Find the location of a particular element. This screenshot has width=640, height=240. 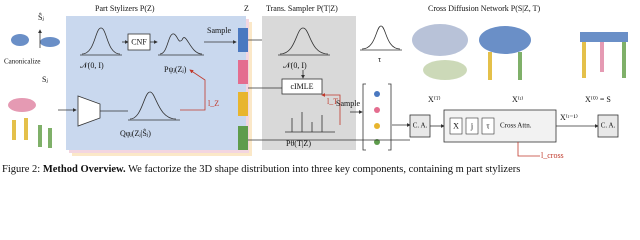

shape-clouds is located at coordinates (520, 52).